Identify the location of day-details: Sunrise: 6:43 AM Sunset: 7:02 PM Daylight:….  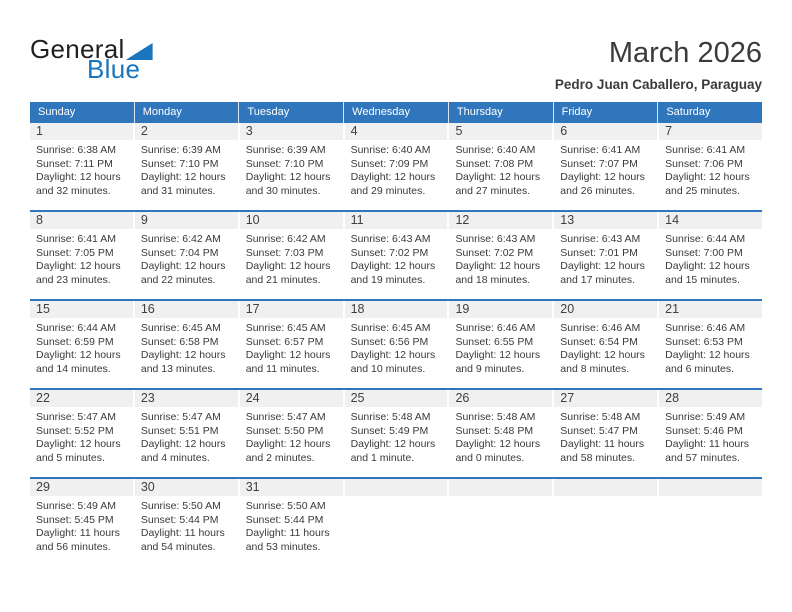
(396, 258).